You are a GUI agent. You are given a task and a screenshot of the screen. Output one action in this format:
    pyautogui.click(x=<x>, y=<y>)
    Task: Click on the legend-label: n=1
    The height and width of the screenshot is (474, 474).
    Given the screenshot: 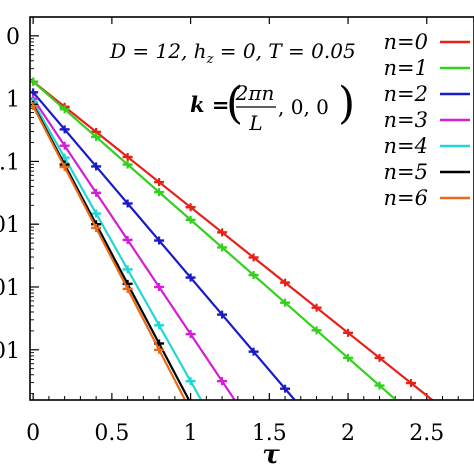 What is the action you would take?
    pyautogui.click(x=406, y=68)
    